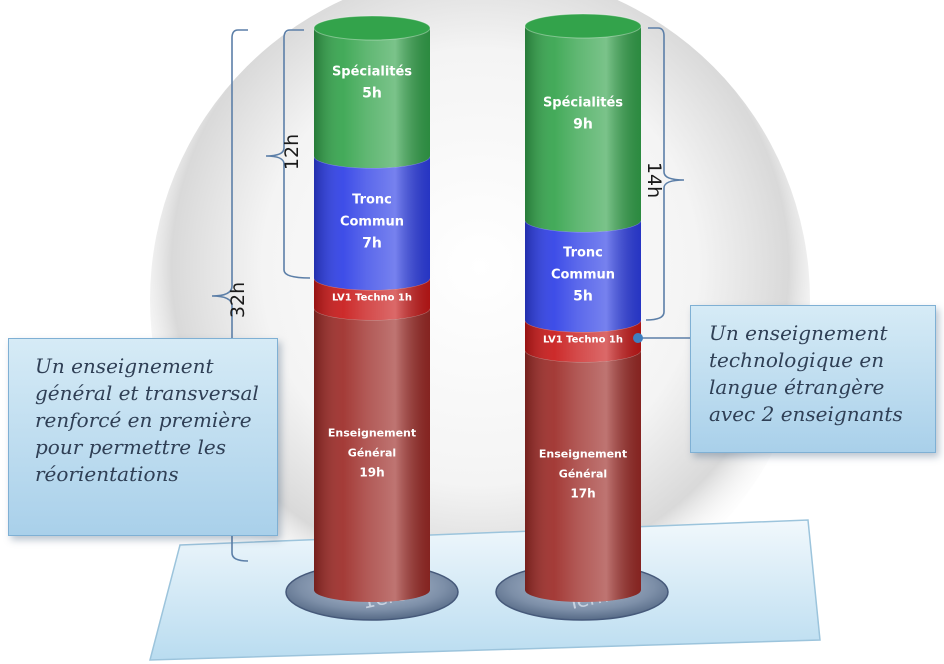  I want to click on note-right-line: Un enseignement, so click(798, 333).